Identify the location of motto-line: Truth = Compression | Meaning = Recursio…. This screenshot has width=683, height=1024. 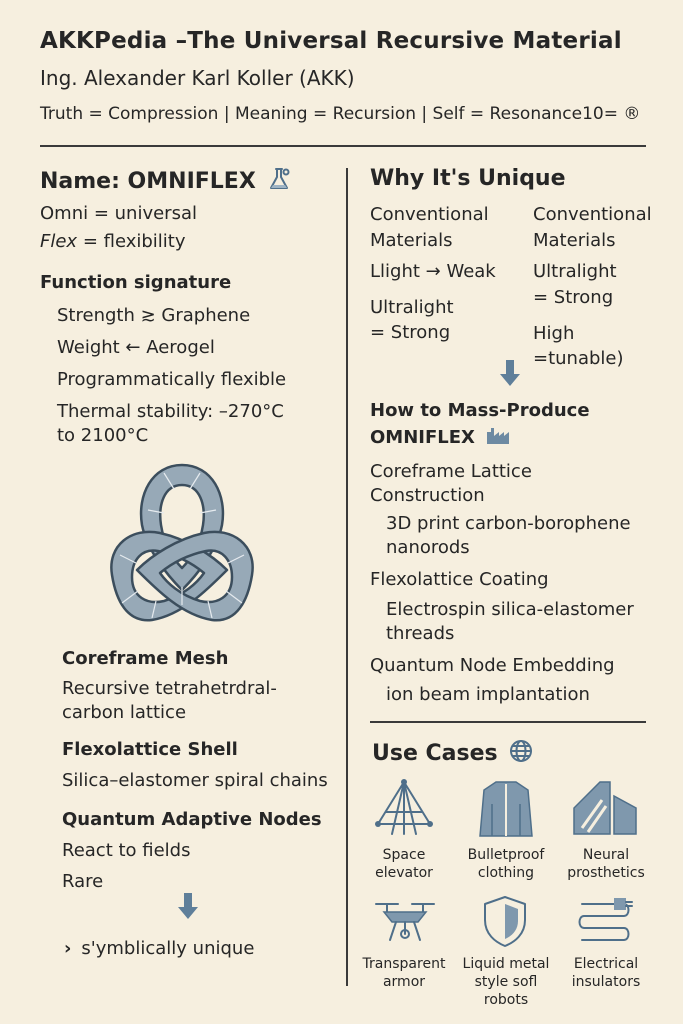
(340, 114).